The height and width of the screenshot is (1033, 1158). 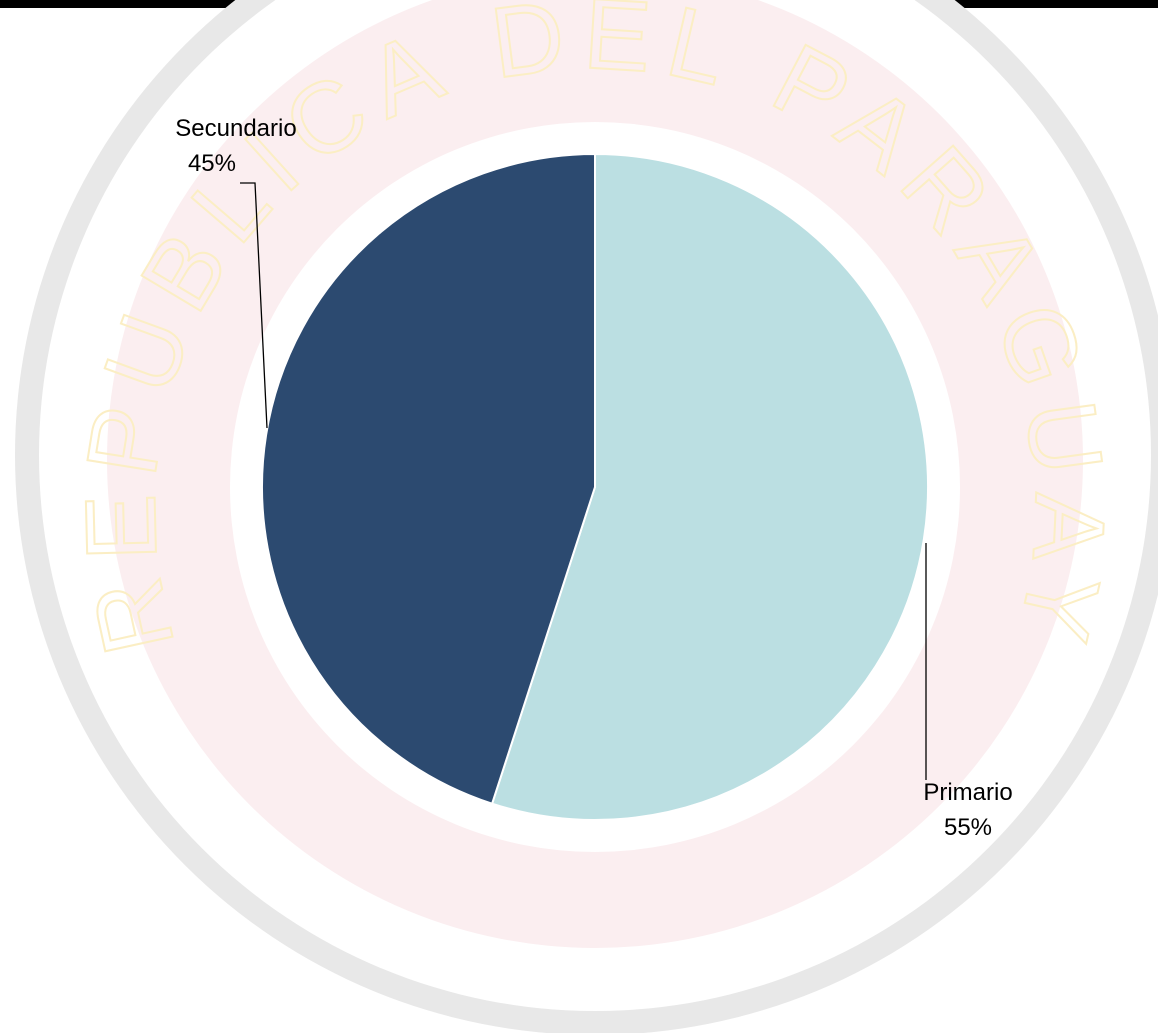 What do you see at coordinates (254, 305) in the screenshot?
I see `leader-line` at bounding box center [254, 305].